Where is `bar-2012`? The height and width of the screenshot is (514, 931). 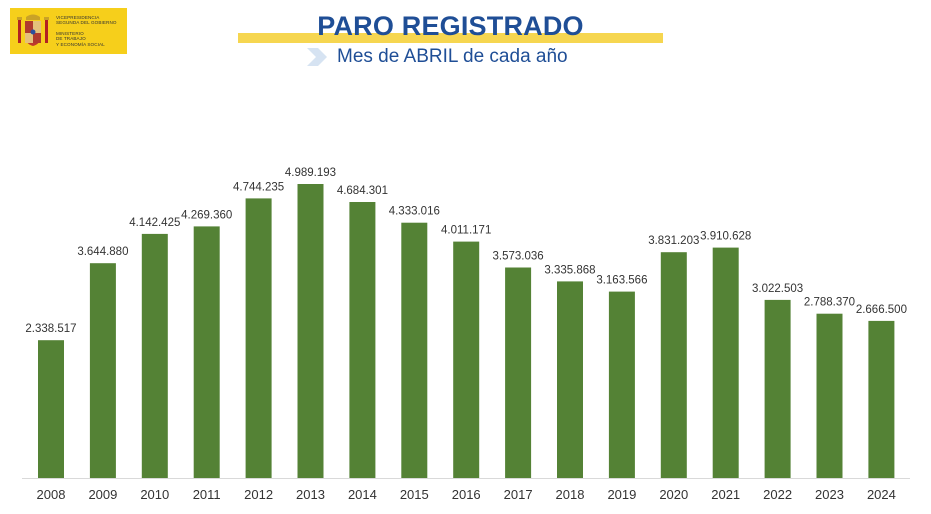 bar-2012 is located at coordinates (258, 338).